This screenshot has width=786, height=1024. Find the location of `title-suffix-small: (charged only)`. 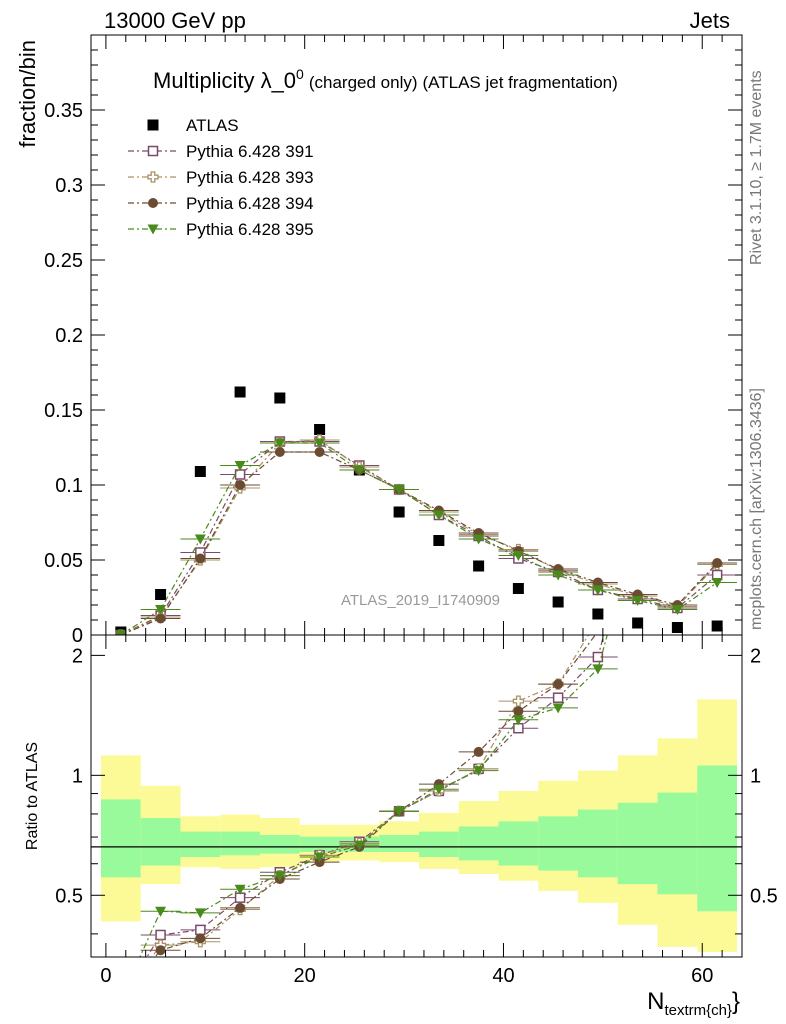

title-suffix-small: (charged only) is located at coordinates (363, 82).